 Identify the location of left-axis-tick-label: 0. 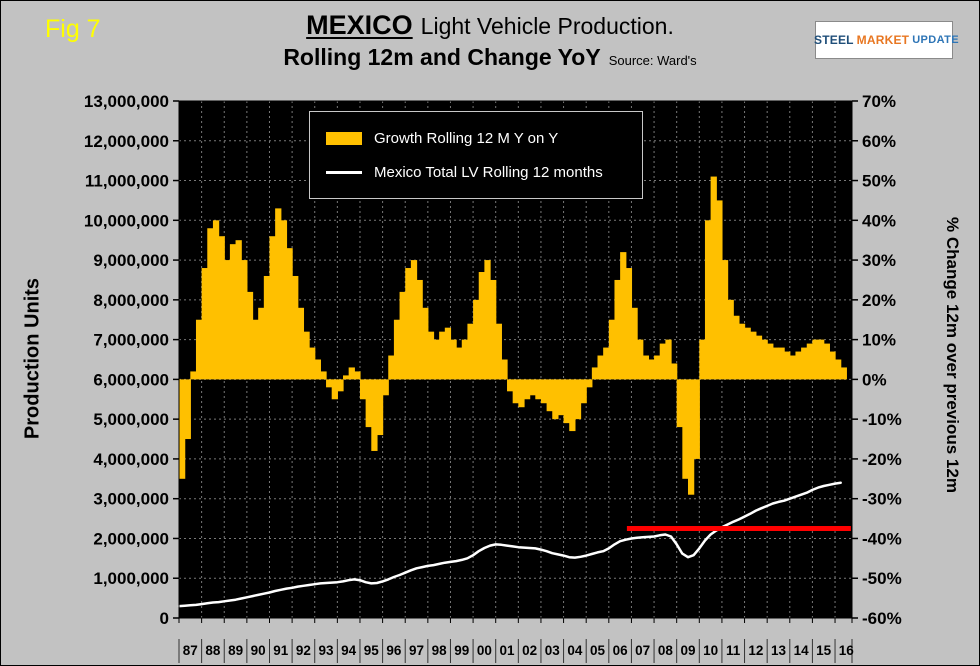
(164, 618).